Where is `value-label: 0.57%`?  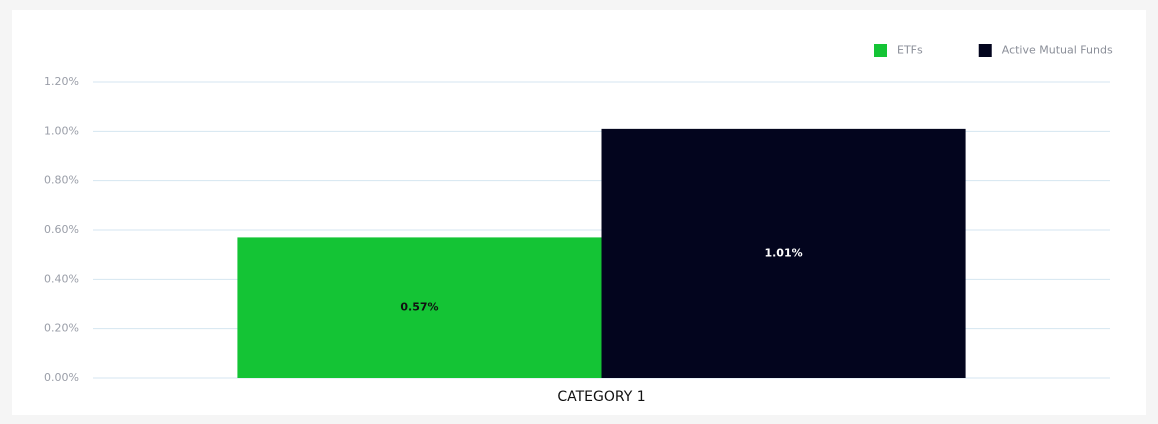
value-label: 0.57% is located at coordinates (419, 307).